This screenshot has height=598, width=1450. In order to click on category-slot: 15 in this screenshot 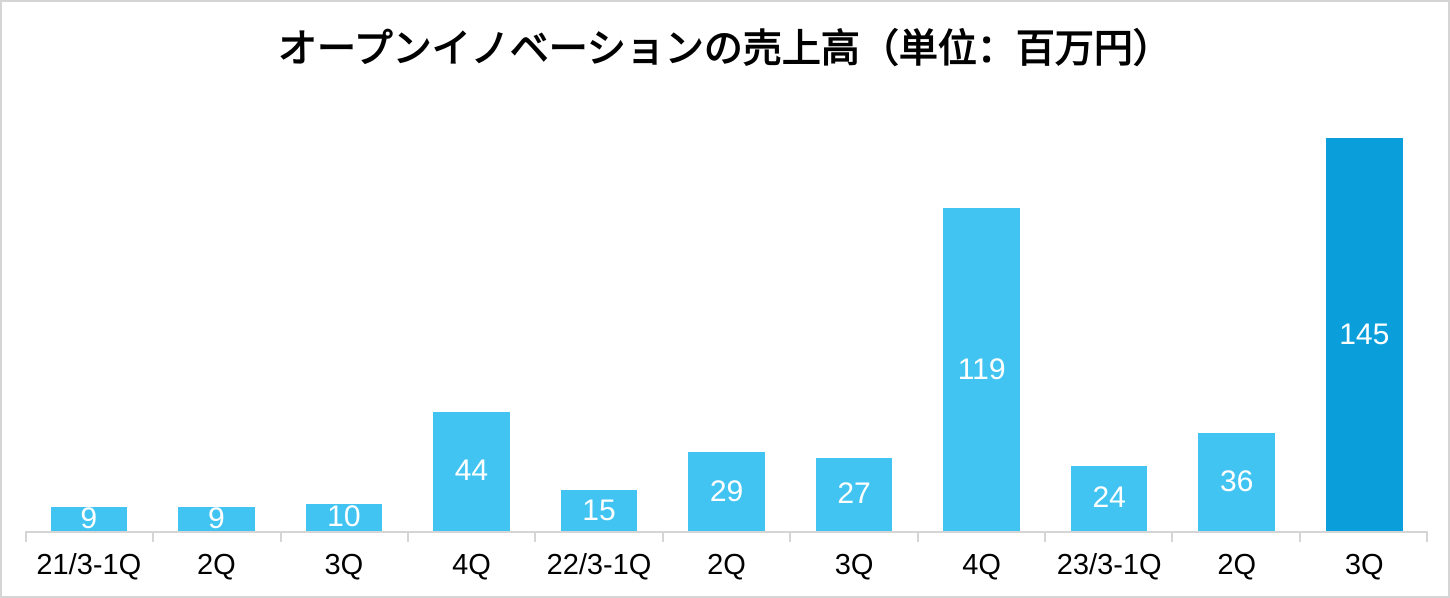, I will do `click(599, 334)`.